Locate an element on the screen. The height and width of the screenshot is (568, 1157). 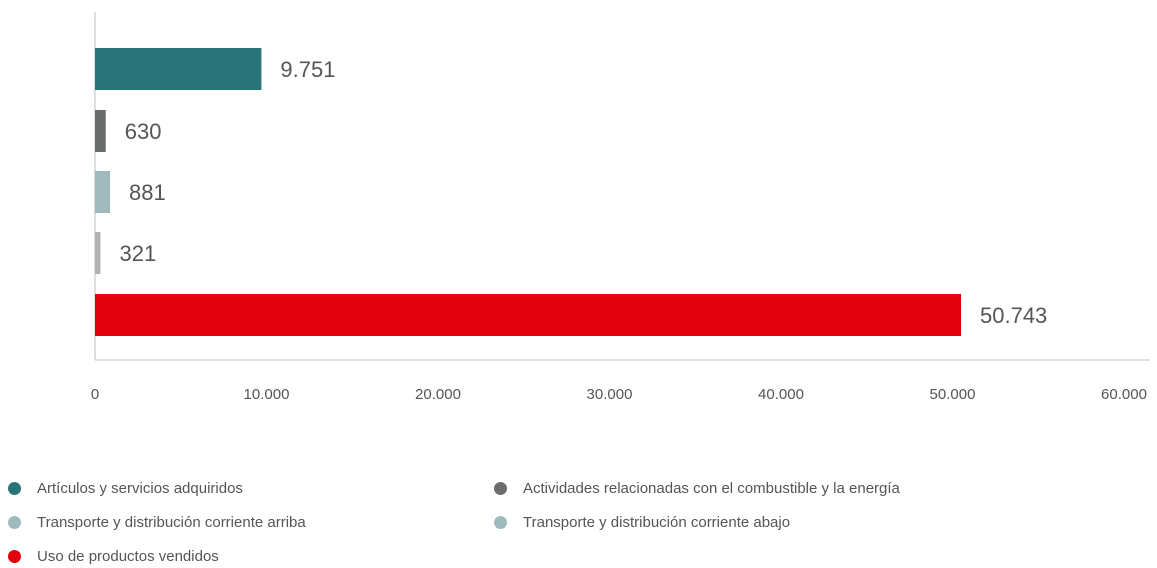
bar-value-label: 321 is located at coordinates (137, 253).